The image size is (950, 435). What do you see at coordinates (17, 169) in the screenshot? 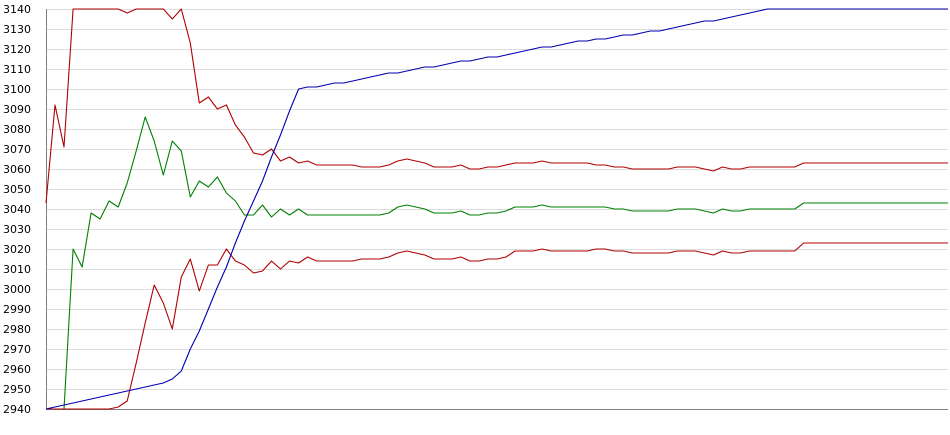
I see `y-tick-label: 3060` at bounding box center [17, 169].